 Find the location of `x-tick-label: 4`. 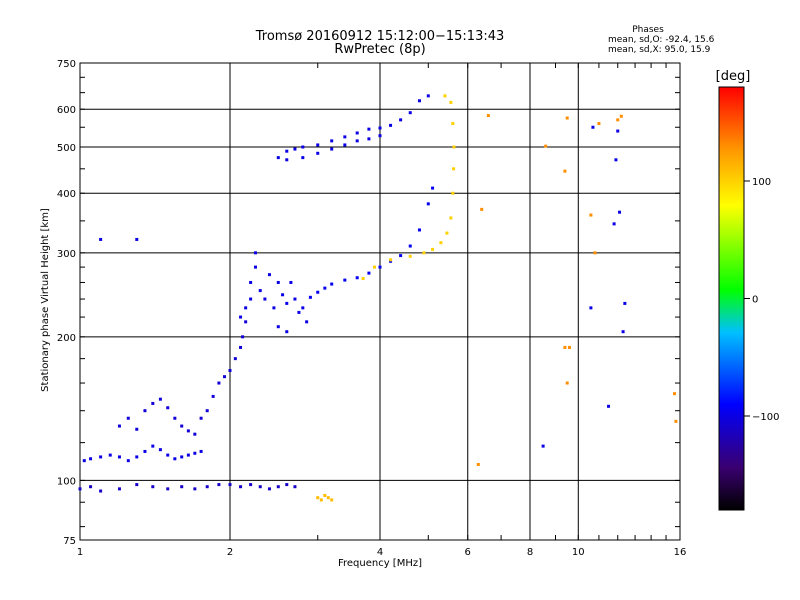

x-tick-label: 4 is located at coordinates (380, 552).